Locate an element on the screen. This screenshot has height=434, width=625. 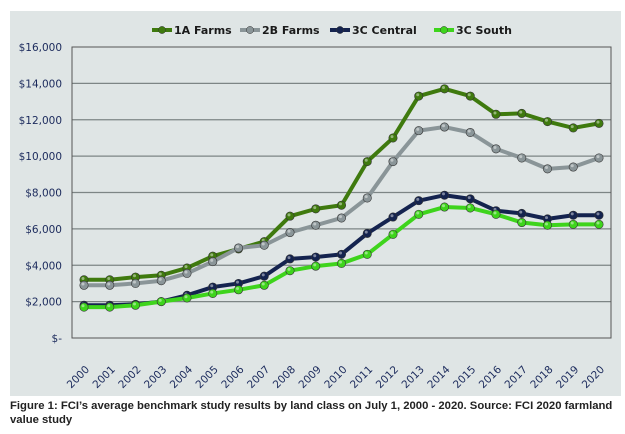
legend-label: 3C South is located at coordinates (484, 30).